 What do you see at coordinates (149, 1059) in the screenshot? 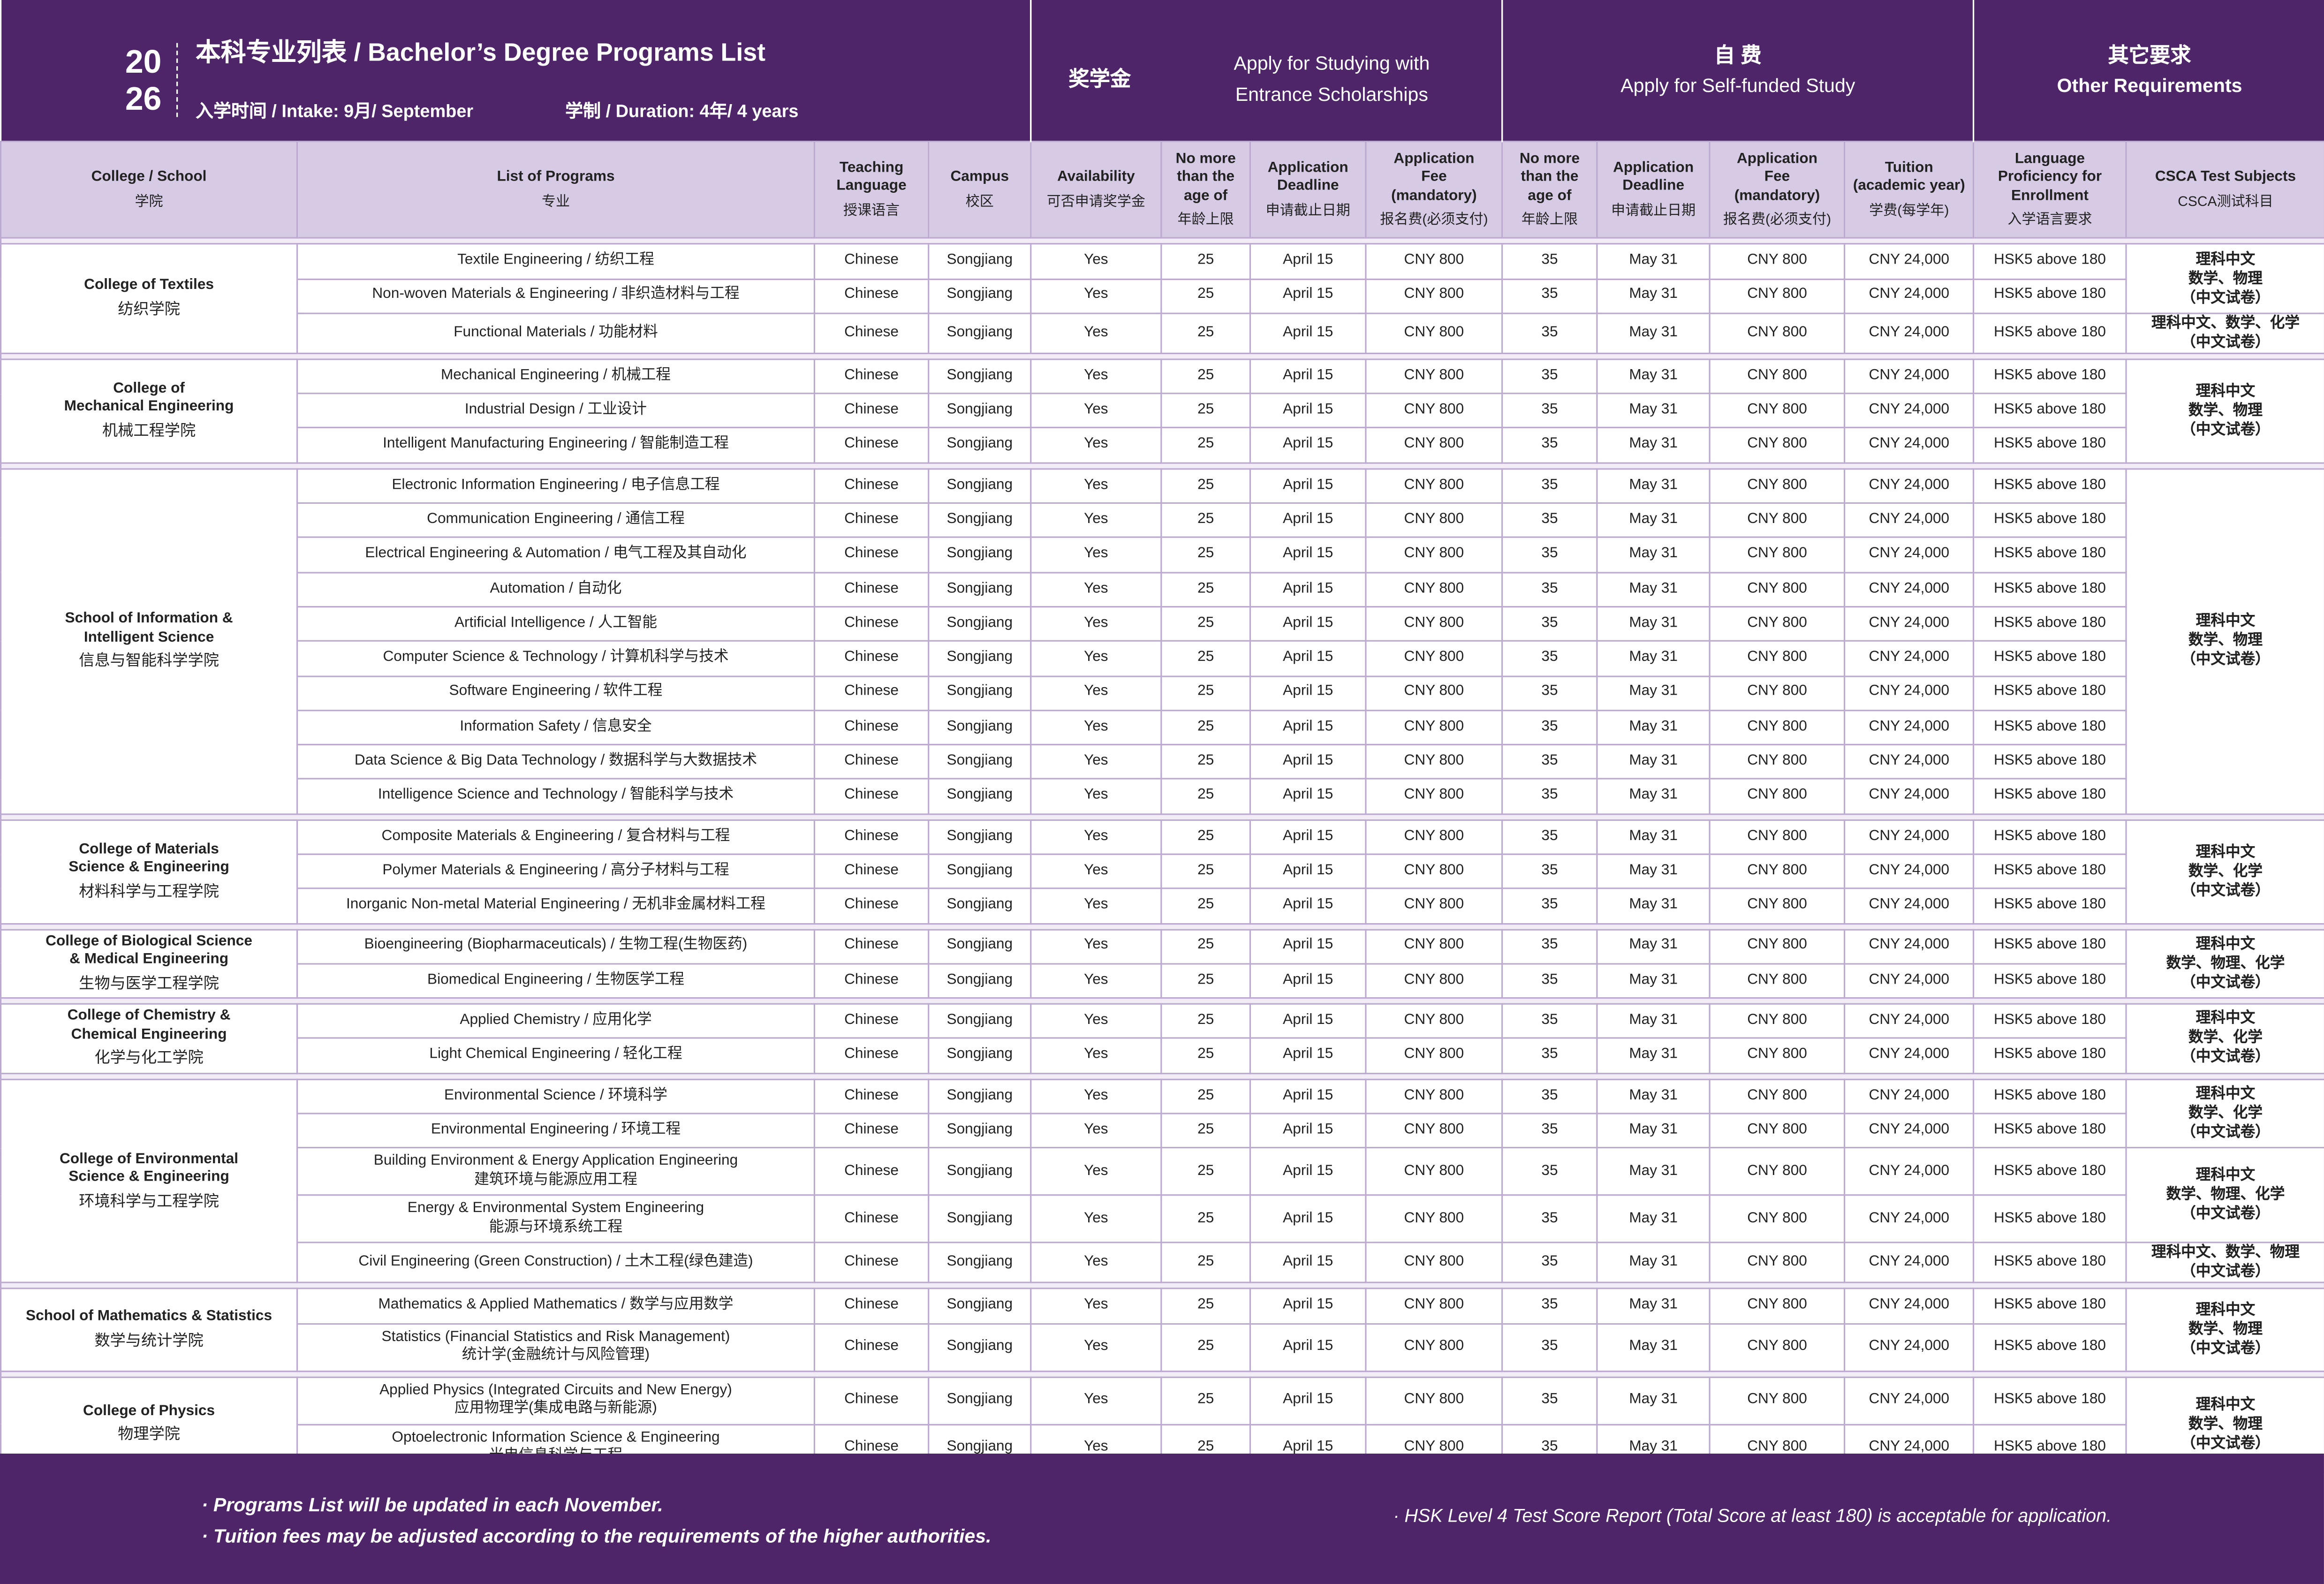
I see `college-name-cn: 化学与化工学院` at bounding box center [149, 1059].